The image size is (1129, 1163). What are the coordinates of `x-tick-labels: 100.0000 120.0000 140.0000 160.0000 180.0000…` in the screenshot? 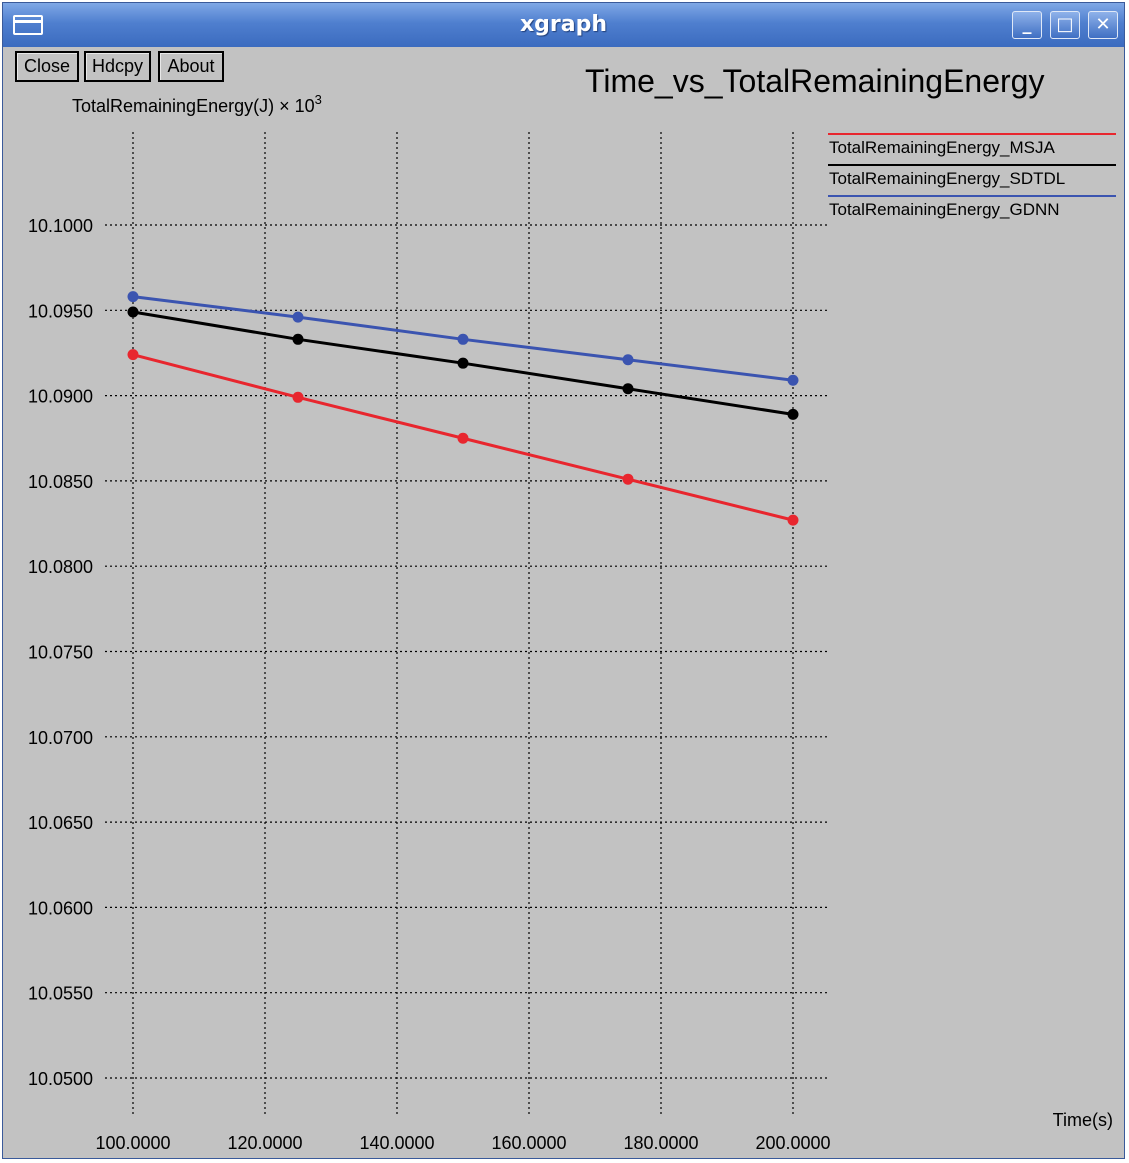 It's located at (462, 1143).